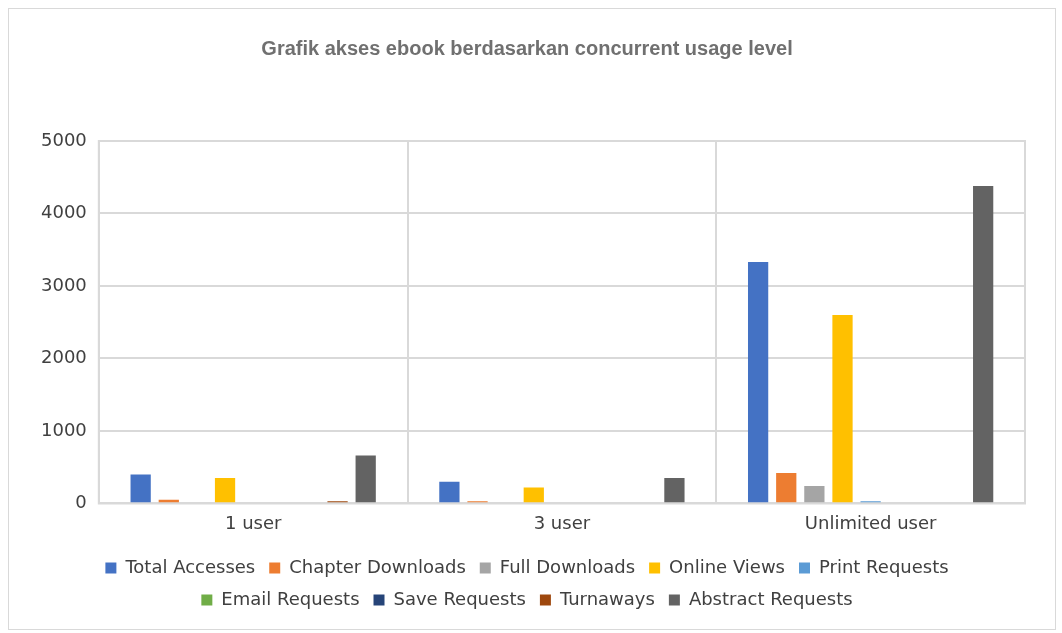 The width and height of the screenshot is (1062, 633). I want to click on legend-label: Online Views, so click(727, 566).